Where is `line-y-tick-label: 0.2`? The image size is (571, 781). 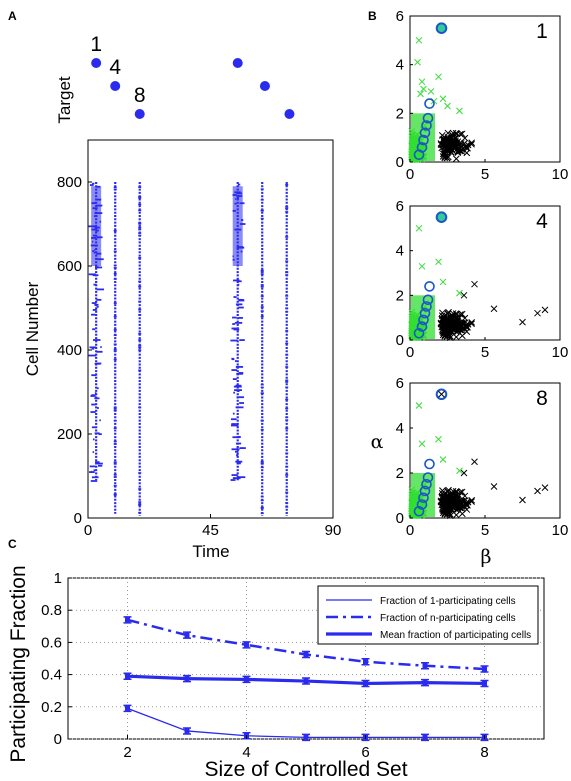 line-y-tick-label: 0.2 is located at coordinates (51, 707).